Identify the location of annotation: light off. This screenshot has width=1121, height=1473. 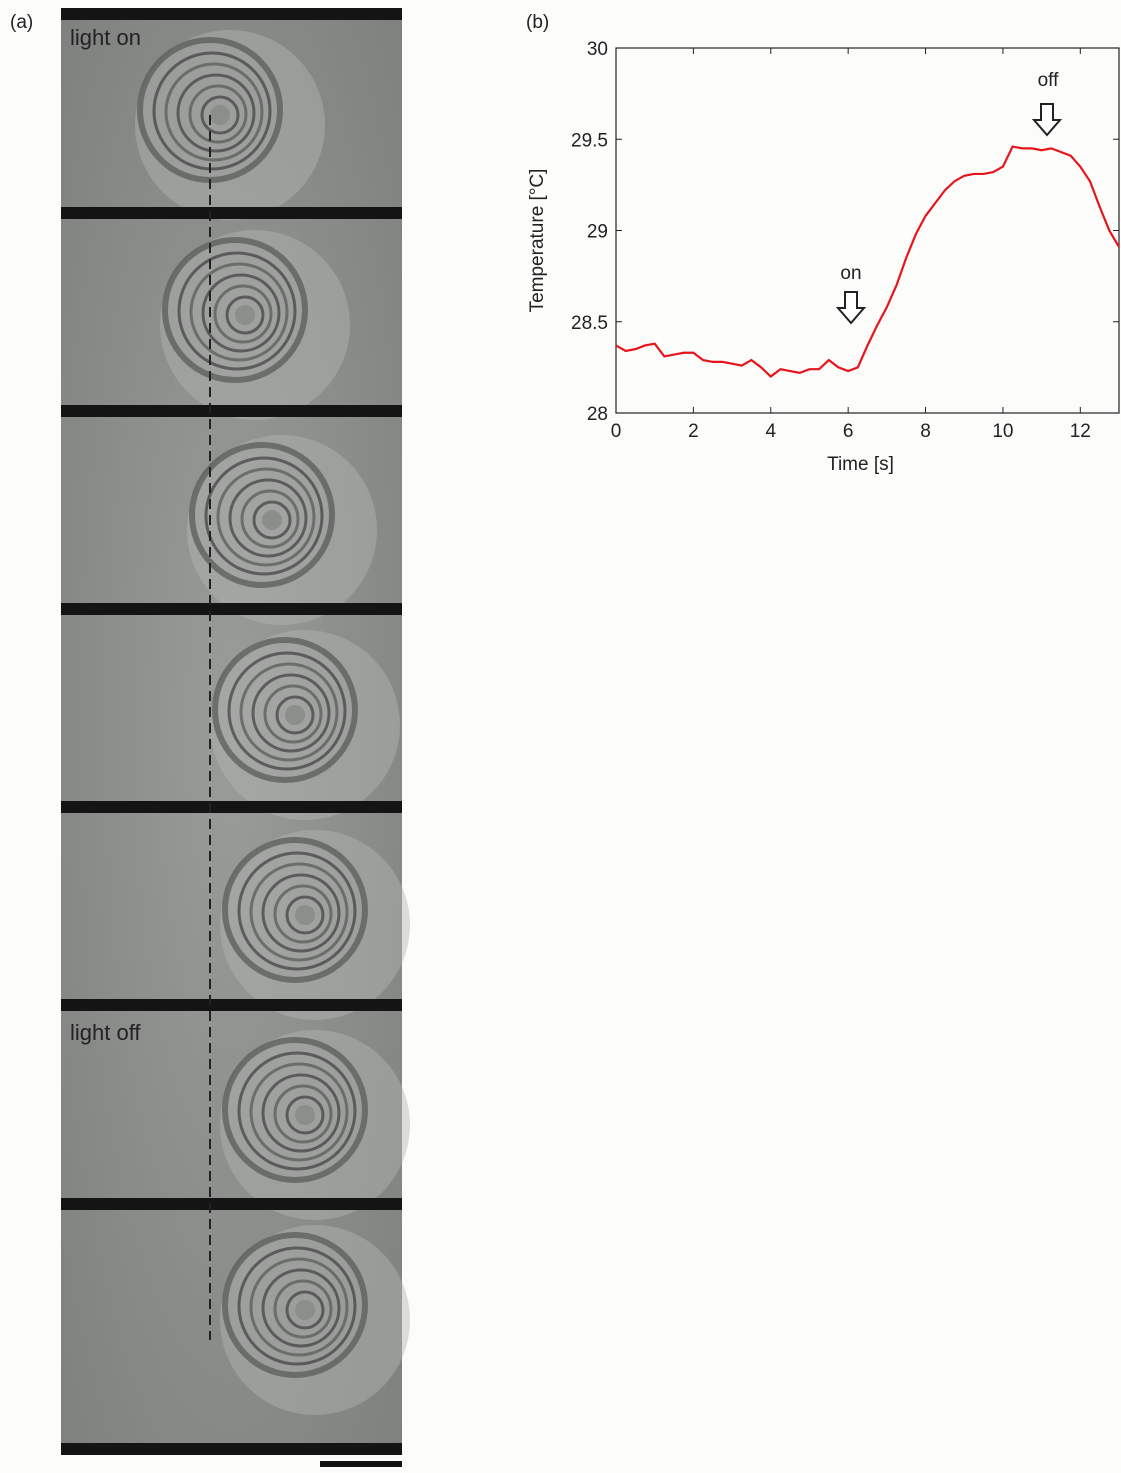
(105, 1032).